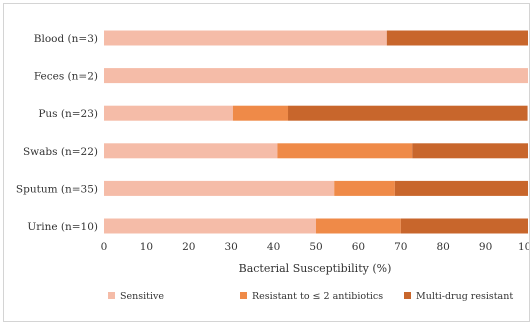 The height and width of the screenshot is (324, 532). Describe the element at coordinates (60, 152) in the screenshot. I see `category-label: Swabs (n=22)` at that location.